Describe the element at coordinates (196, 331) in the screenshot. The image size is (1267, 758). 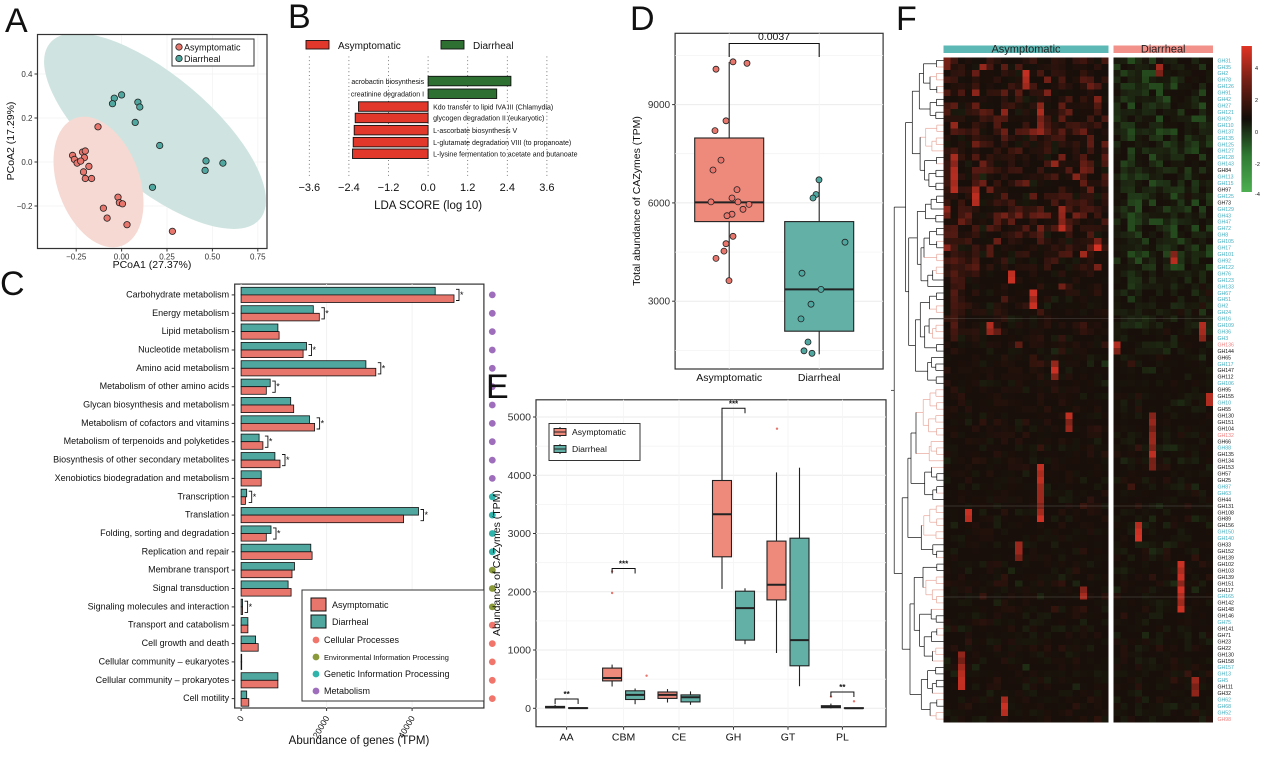
I see `svg-text: Lipid metabolism` at that location.